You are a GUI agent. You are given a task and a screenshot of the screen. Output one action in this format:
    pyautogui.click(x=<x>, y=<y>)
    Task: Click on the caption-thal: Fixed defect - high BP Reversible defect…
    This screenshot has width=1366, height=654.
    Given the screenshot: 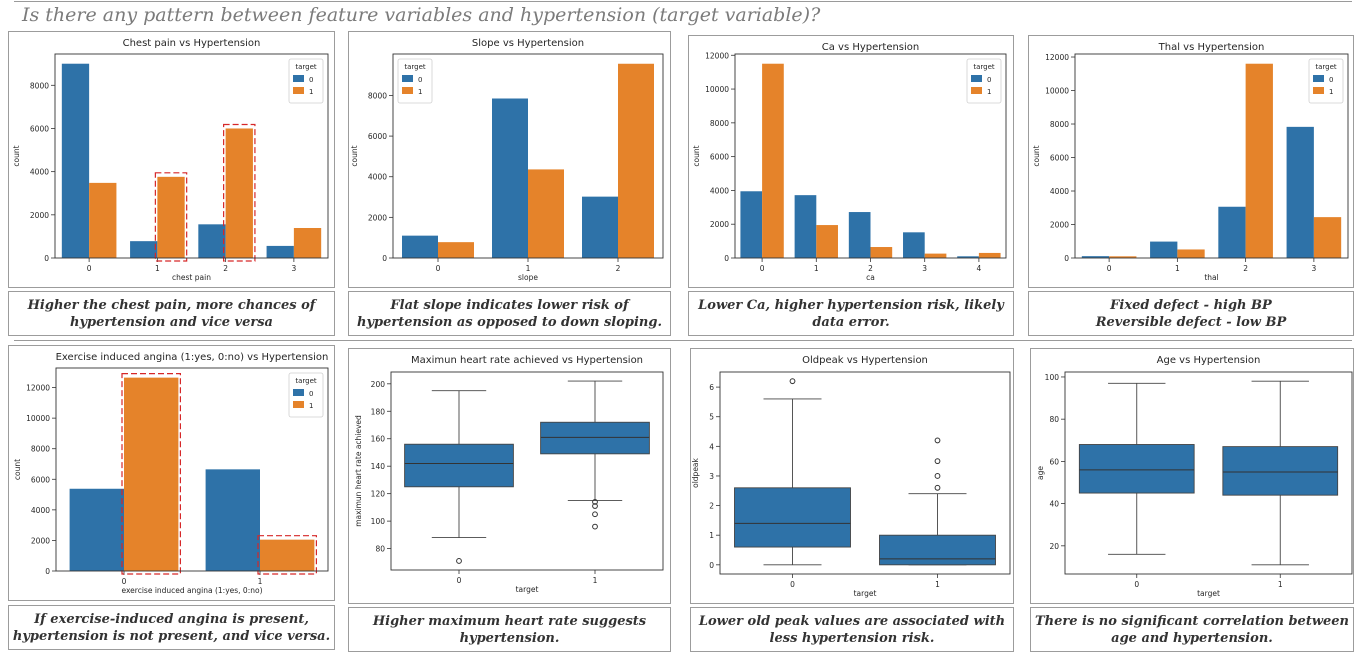 What is the action you would take?
    pyautogui.click(x=1191, y=313)
    